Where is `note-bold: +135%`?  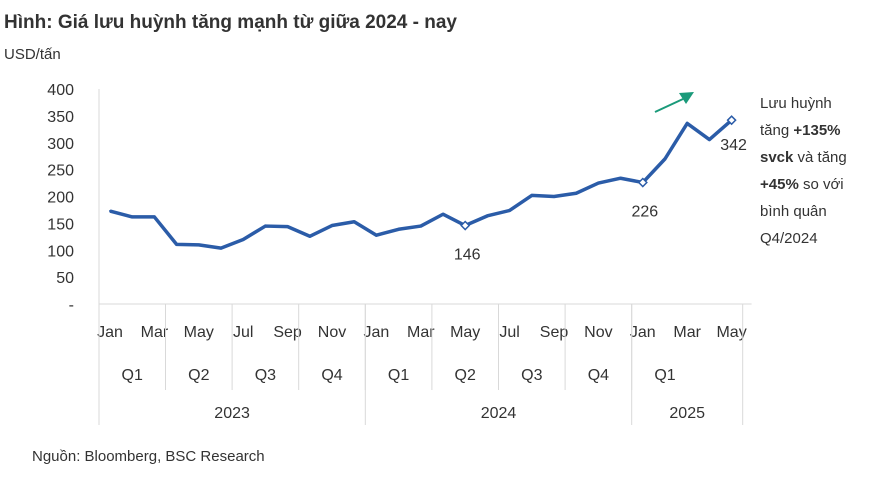
note-bold: +135% is located at coordinates (817, 130).